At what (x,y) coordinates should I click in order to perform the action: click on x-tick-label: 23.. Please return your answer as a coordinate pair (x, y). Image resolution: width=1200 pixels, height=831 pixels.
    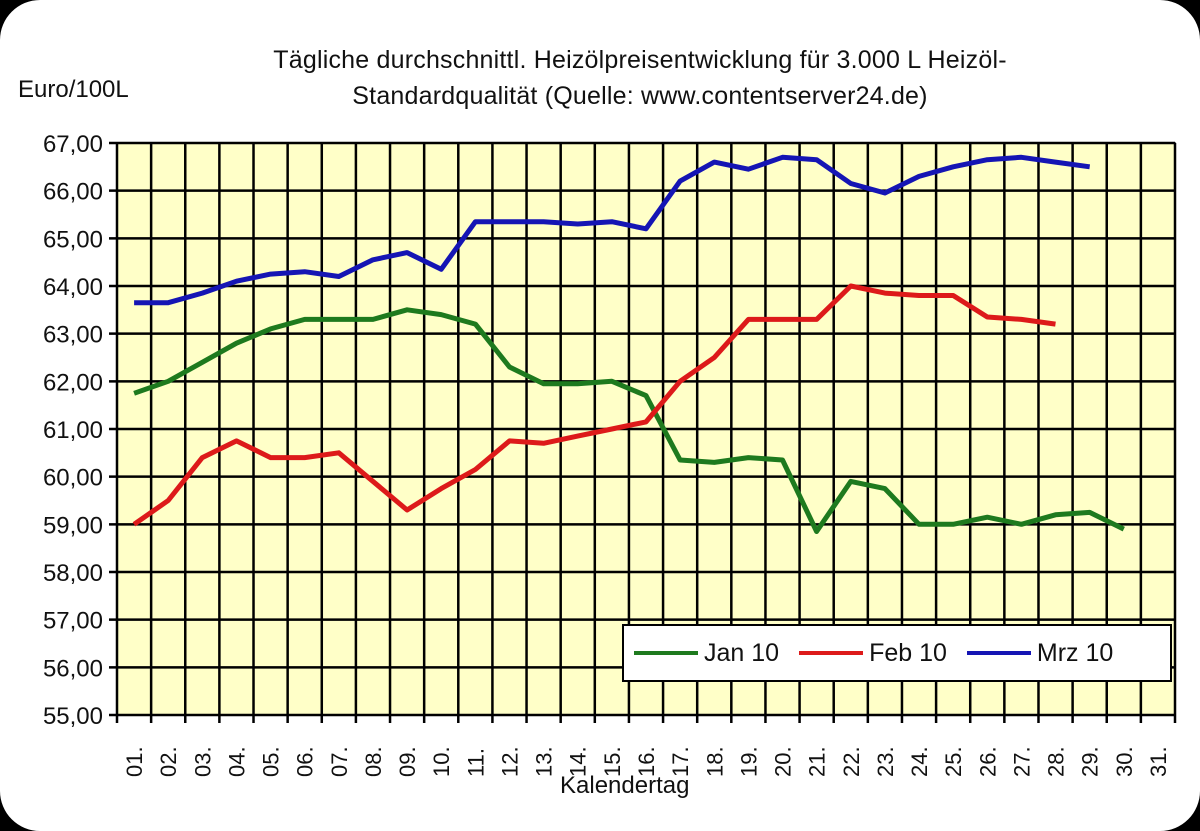
    Looking at the image, I should click on (885, 761).